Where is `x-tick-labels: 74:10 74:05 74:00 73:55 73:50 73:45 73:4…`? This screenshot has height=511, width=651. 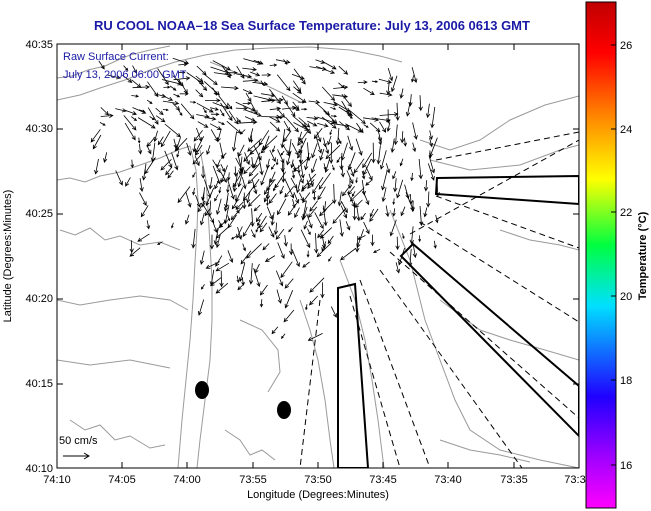
x-tick-labels: 74:10 74:05 74:00 73:55 73:50 73:45 73:4… is located at coordinates (314, 480).